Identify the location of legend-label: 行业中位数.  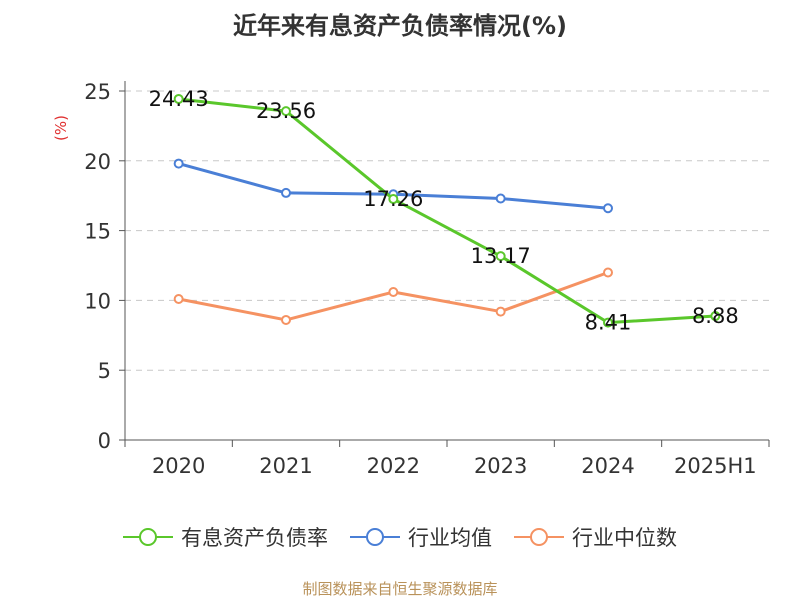
(624, 538).